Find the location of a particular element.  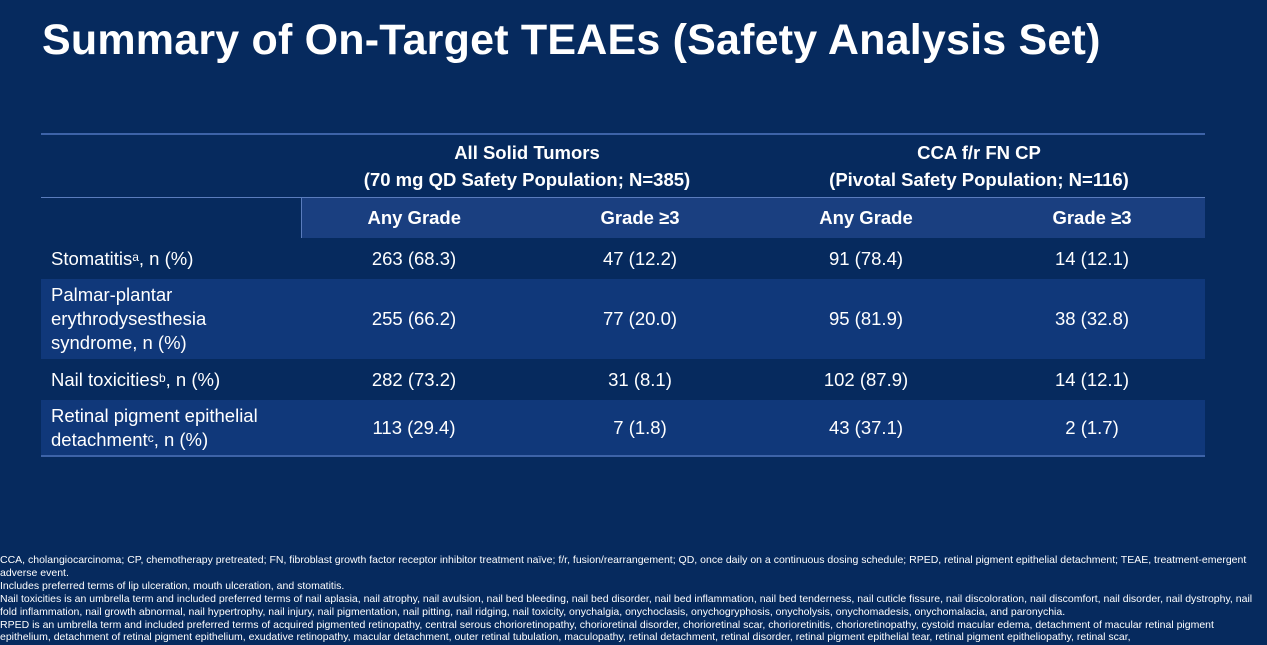

group-header-line1: All Solid Tumors is located at coordinates (527, 152).